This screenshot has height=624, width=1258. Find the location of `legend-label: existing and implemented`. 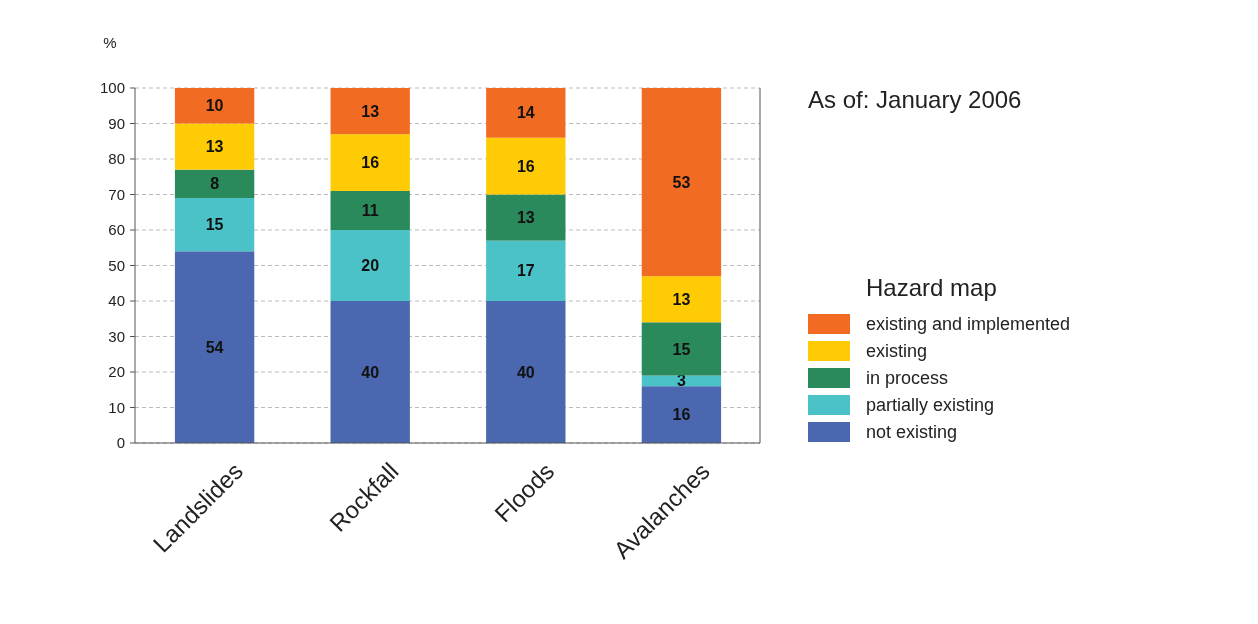

legend-label: existing and implemented is located at coordinates (968, 324).